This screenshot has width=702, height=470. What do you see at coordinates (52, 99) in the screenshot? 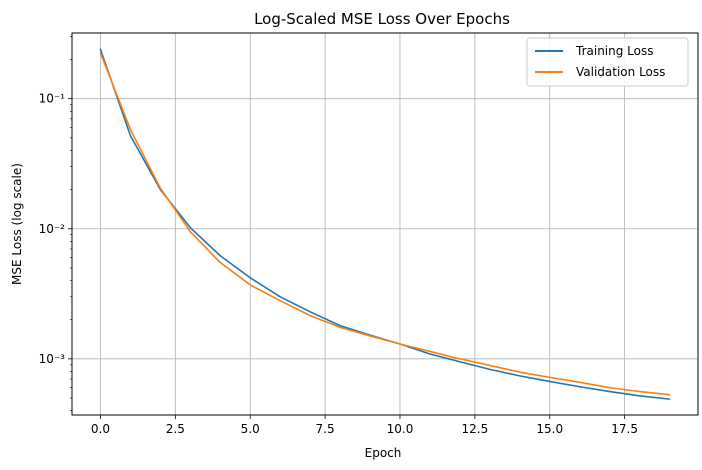
I see `y-tick-label: 10⁻¹` at bounding box center [52, 99].